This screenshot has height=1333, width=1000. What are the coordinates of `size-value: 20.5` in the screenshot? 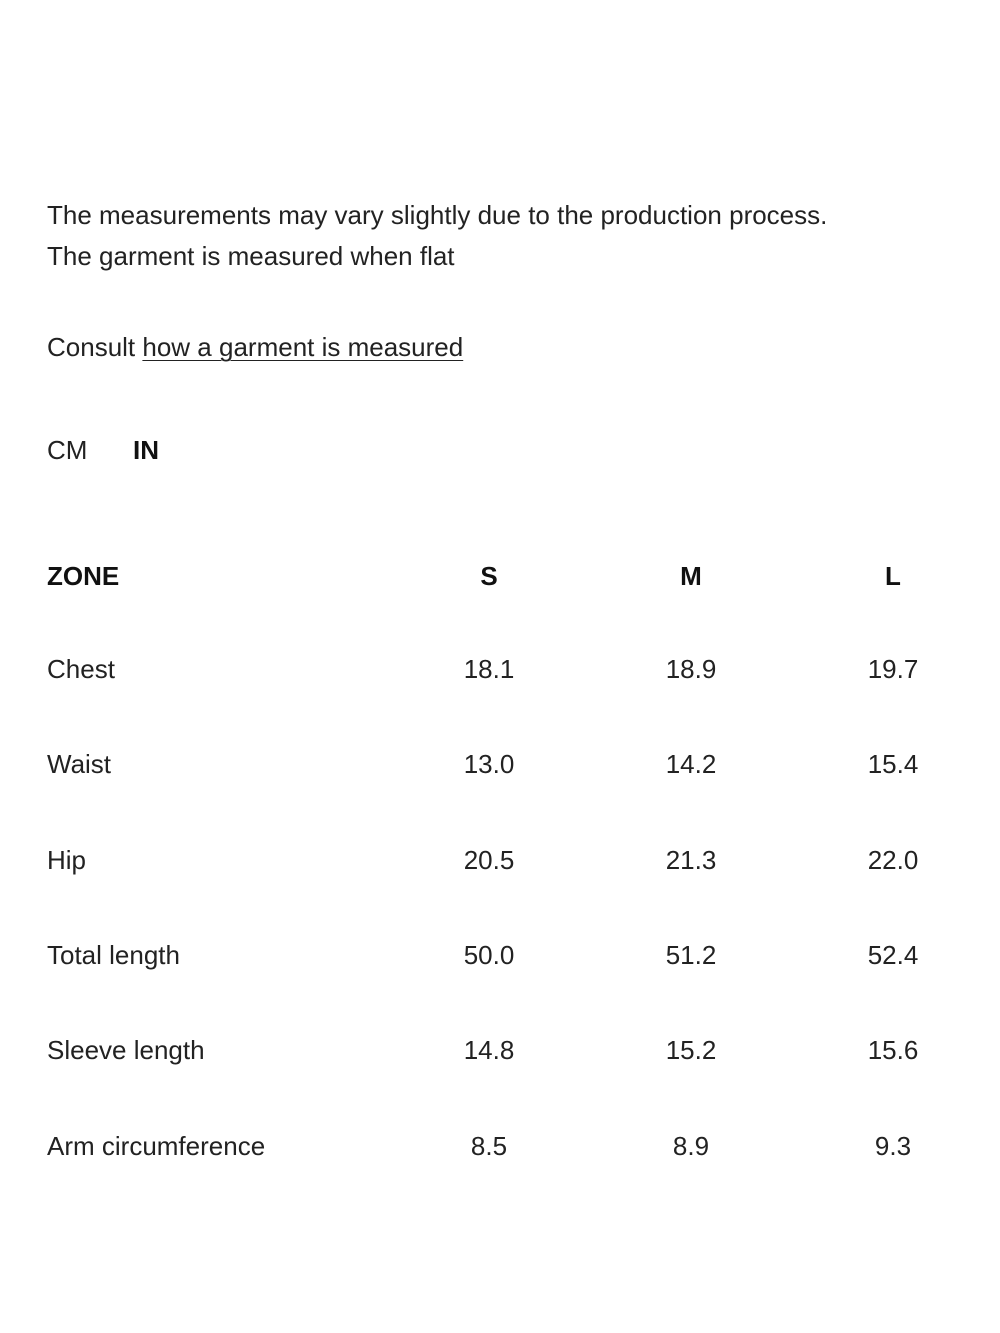 It's located at (489, 859).